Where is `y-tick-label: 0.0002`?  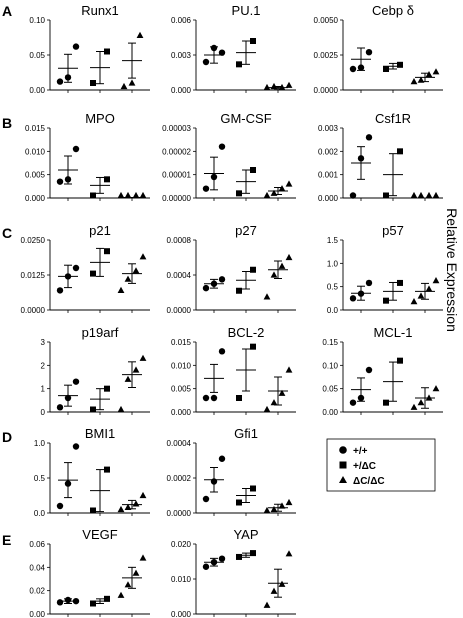
y-tick-label: 0.0002 is located at coordinates (179, 478).